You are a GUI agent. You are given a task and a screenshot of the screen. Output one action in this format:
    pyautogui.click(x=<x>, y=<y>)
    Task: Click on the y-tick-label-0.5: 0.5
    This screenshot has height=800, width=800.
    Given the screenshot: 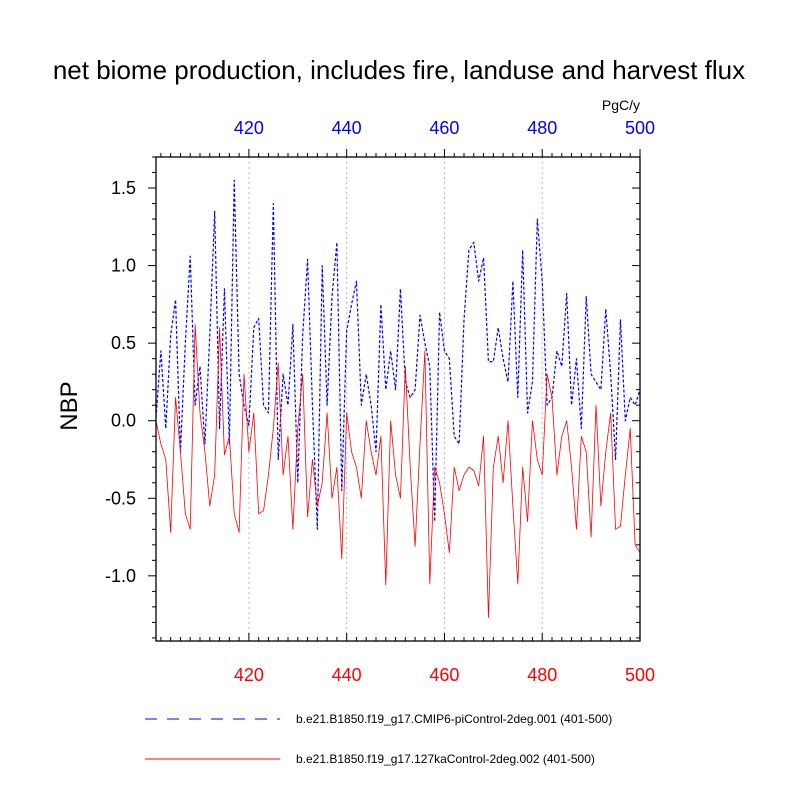 What is the action you would take?
    pyautogui.click(x=123, y=343)
    